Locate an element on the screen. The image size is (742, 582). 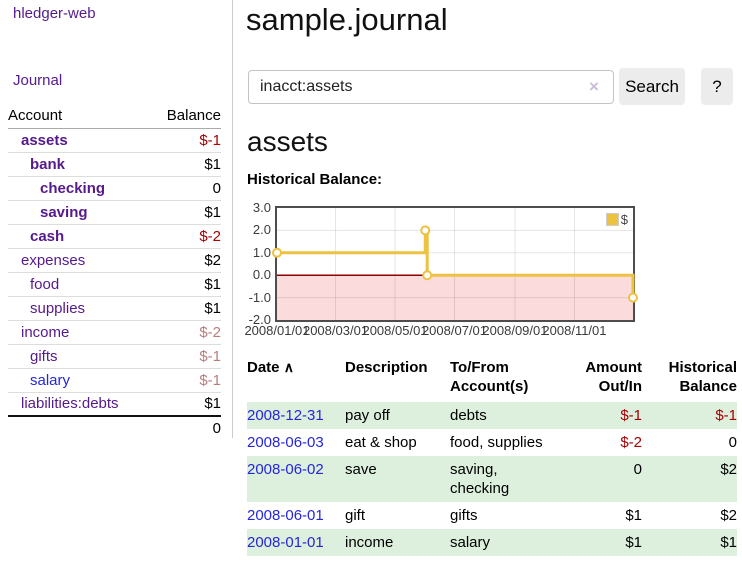
chart-canvas is located at coordinates (455, 264).